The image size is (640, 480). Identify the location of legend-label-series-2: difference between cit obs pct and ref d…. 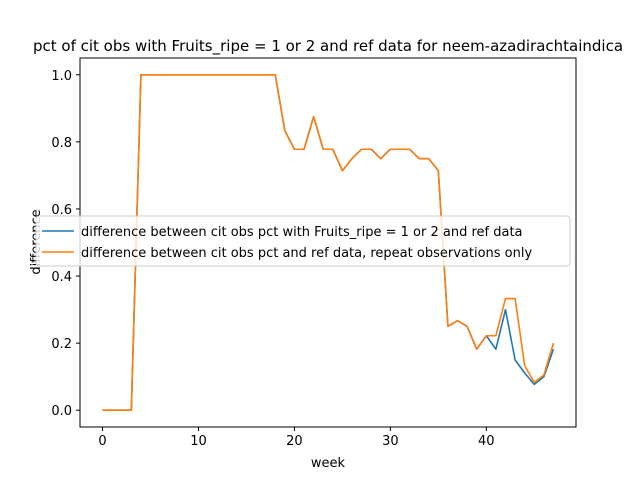
(306, 253).